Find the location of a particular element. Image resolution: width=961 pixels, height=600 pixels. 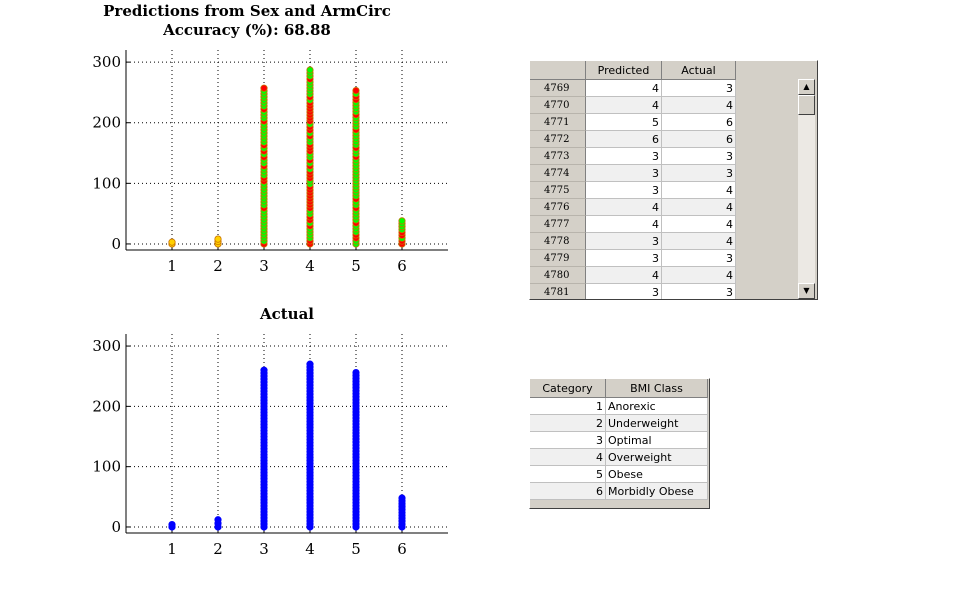

chart1-subtitle: Accuracy (%): 68.88 is located at coordinates (246, 30).